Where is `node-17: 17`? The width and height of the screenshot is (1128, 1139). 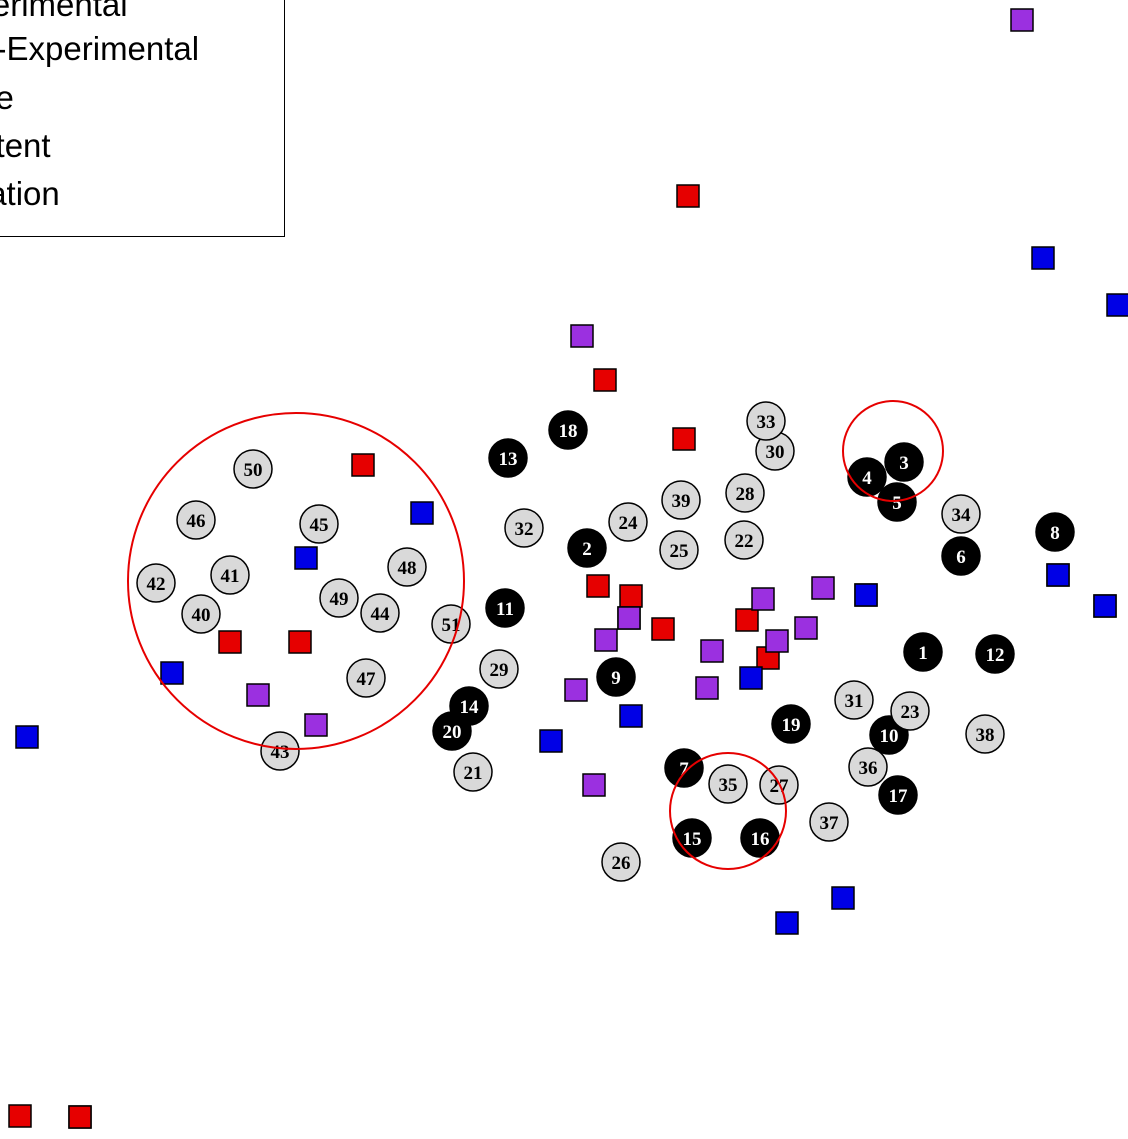 node-17: 17 is located at coordinates (898, 795).